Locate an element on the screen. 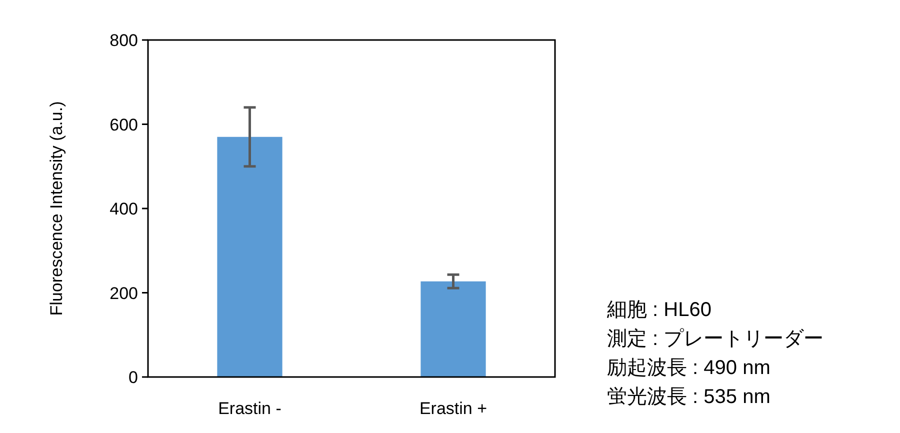 This screenshot has width=900, height=433. x-tick-label: Erastin + is located at coordinates (453, 408).